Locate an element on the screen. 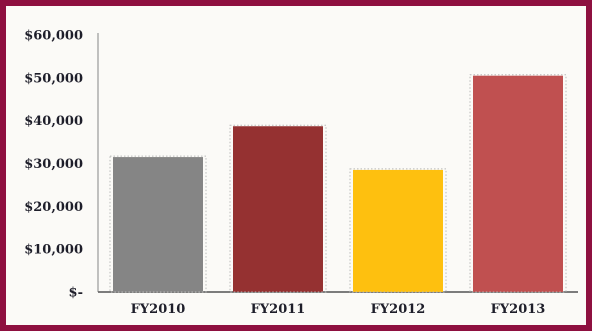 The image size is (592, 331). y-tick-label: $20,000 is located at coordinates (53, 207).